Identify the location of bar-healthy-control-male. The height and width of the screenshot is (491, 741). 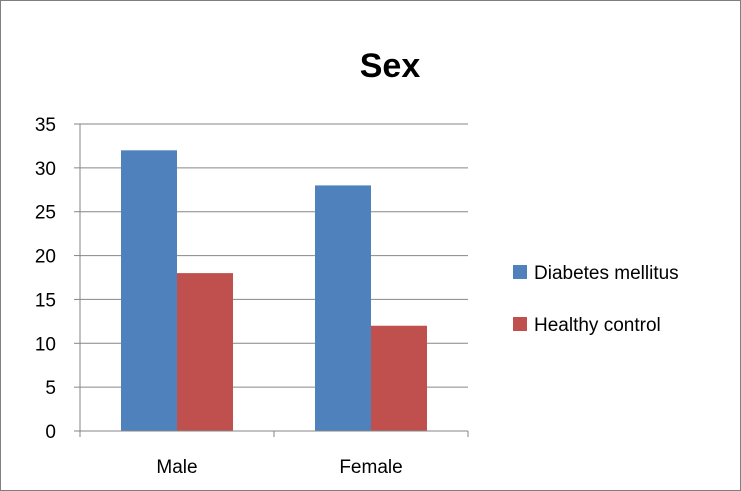
(205, 352).